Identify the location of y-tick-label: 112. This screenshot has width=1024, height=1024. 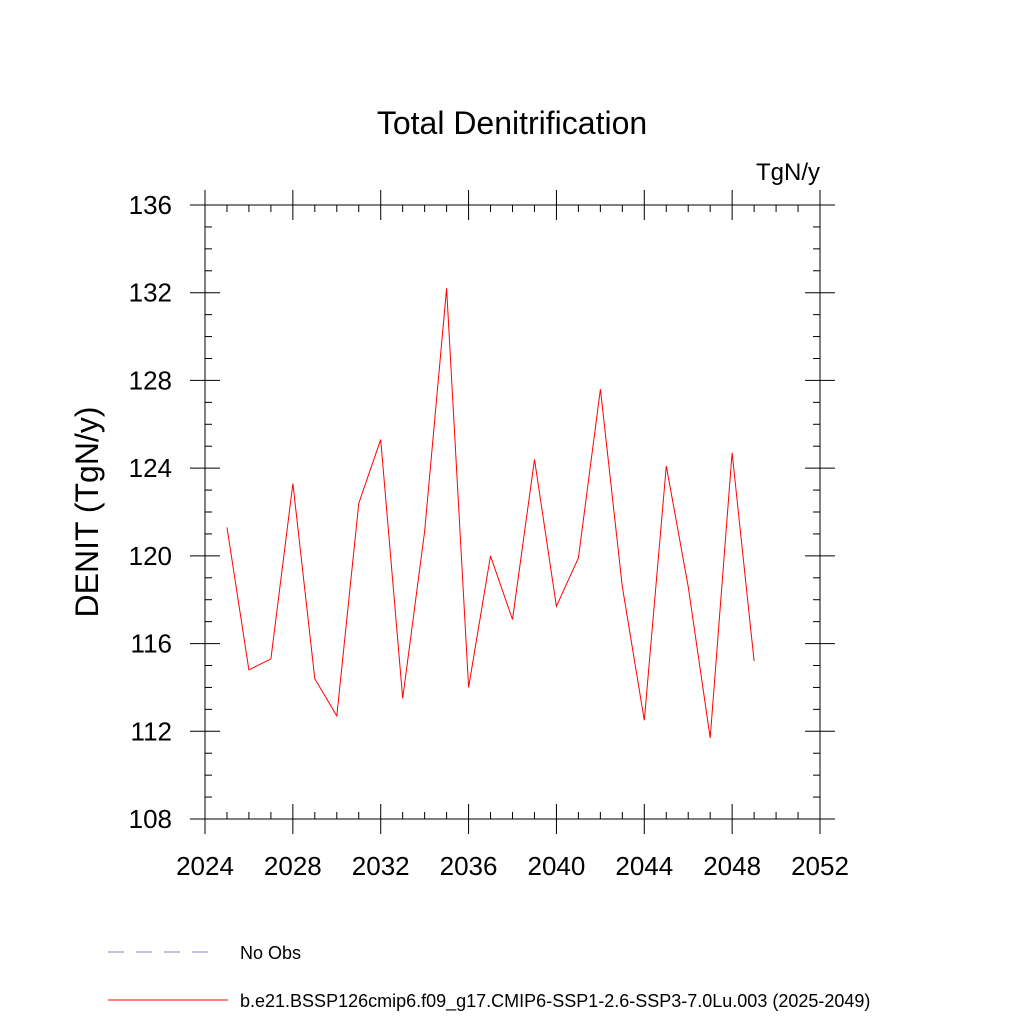
(151, 731).